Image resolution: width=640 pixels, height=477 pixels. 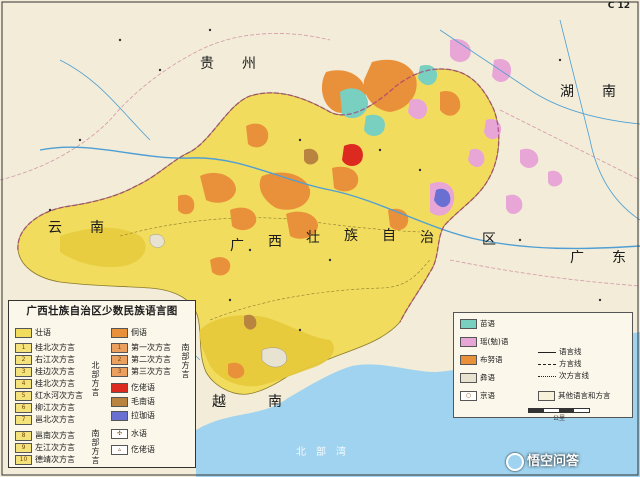 I want to click on legend-dong-sub-label: 第三次方言, so click(x=151, y=371).